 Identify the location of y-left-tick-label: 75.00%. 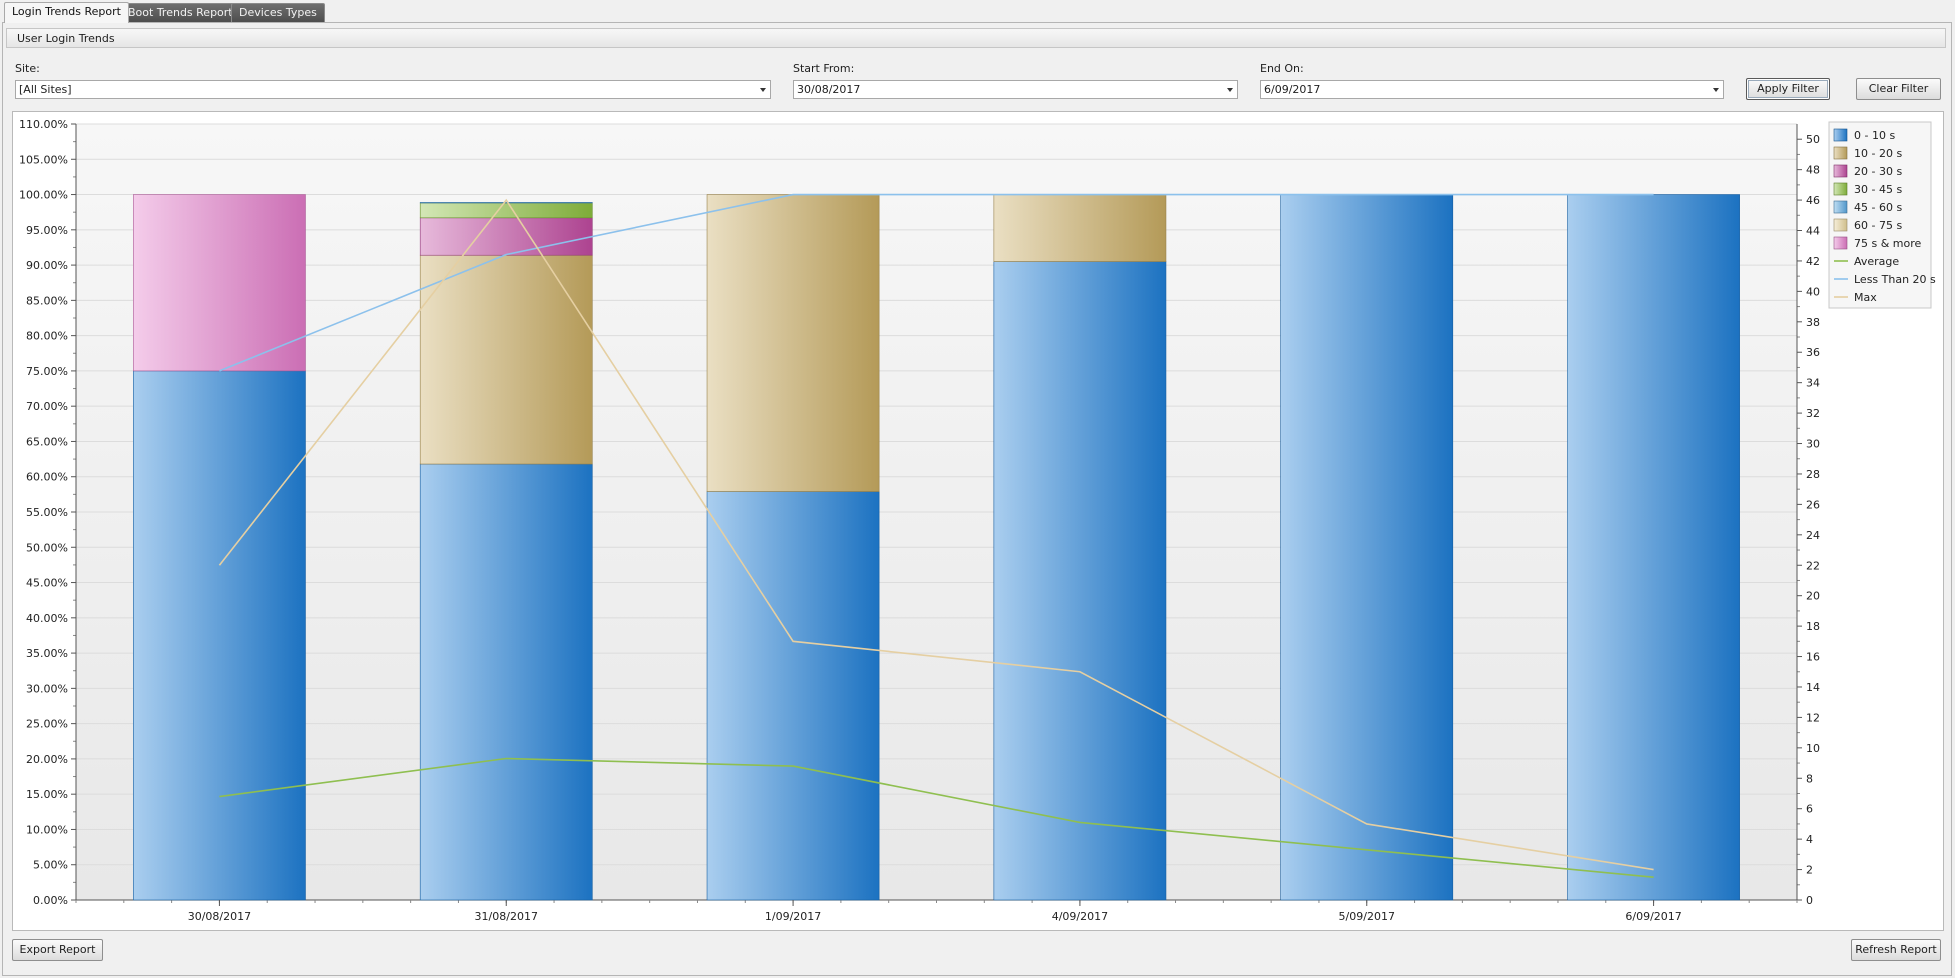
(47, 371).